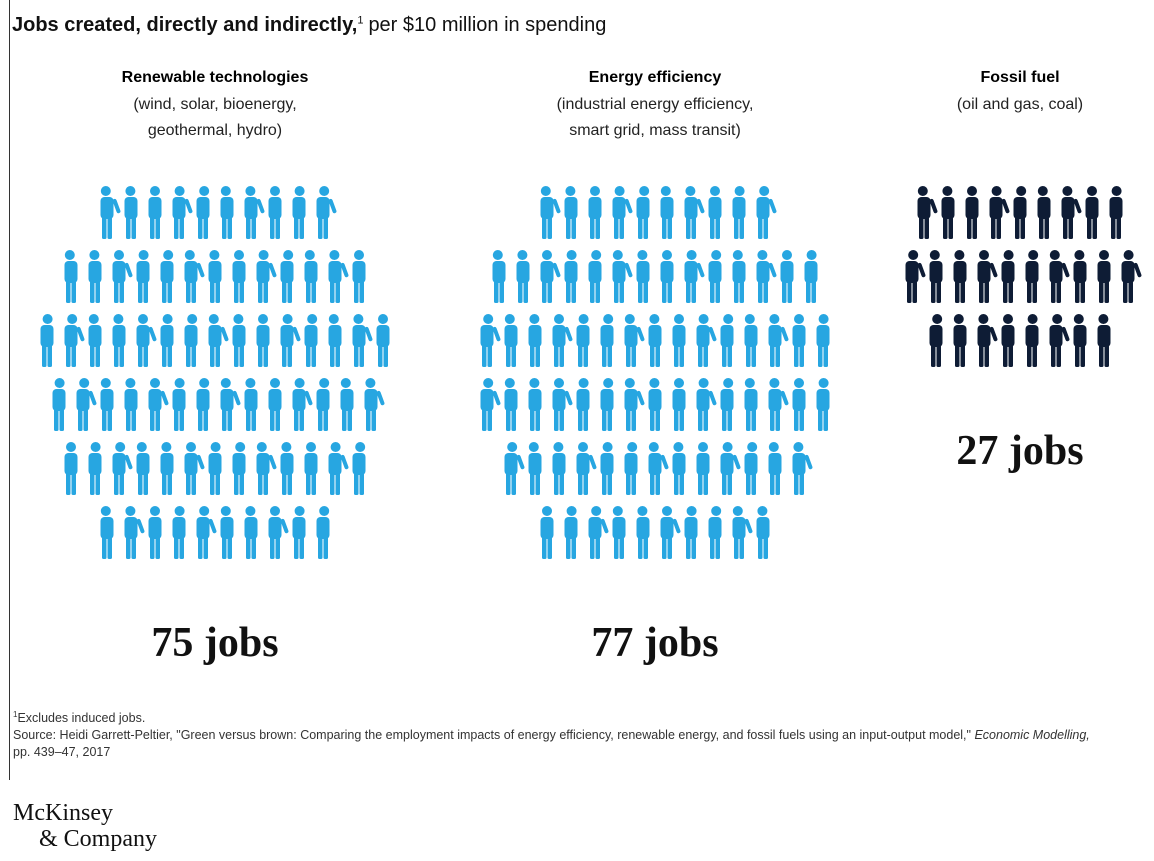  Describe the element at coordinates (9, 390) in the screenshot. I see `left-rule` at that location.